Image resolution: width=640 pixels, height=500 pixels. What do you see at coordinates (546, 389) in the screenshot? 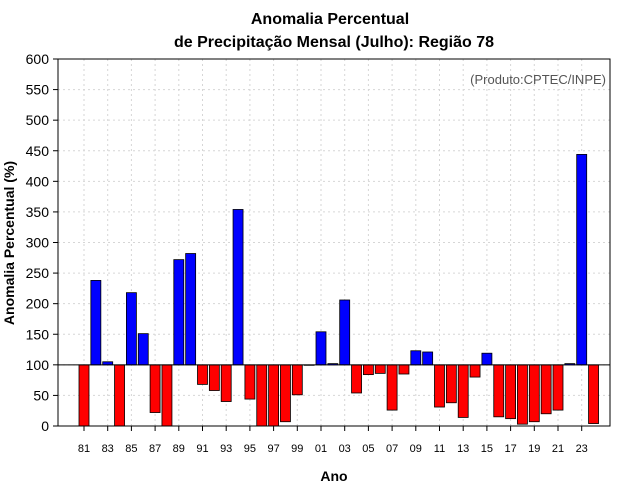
I see `bar-2020` at bounding box center [546, 389].